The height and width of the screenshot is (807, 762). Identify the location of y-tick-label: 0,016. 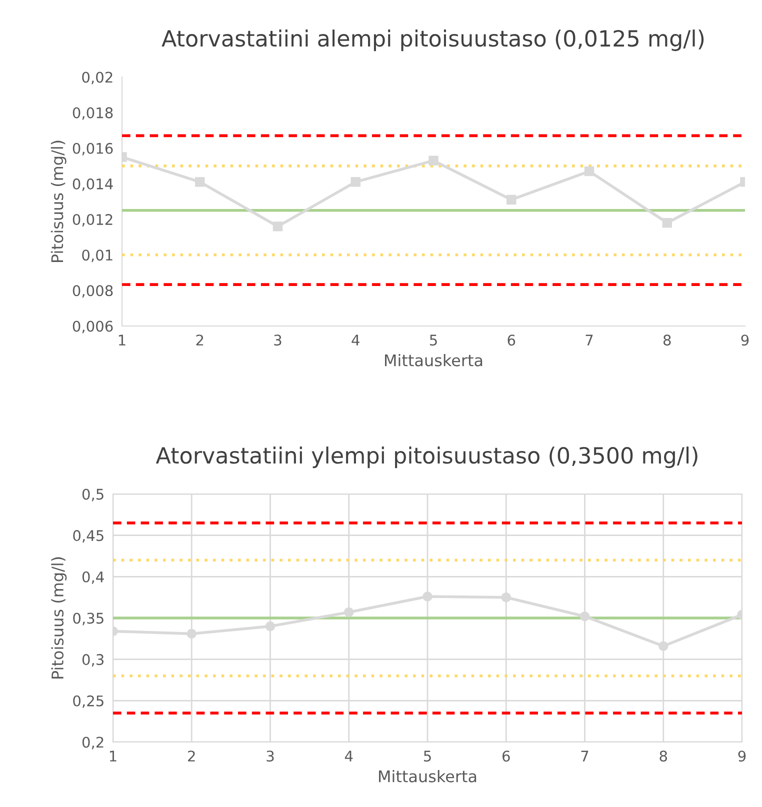
(92, 149).